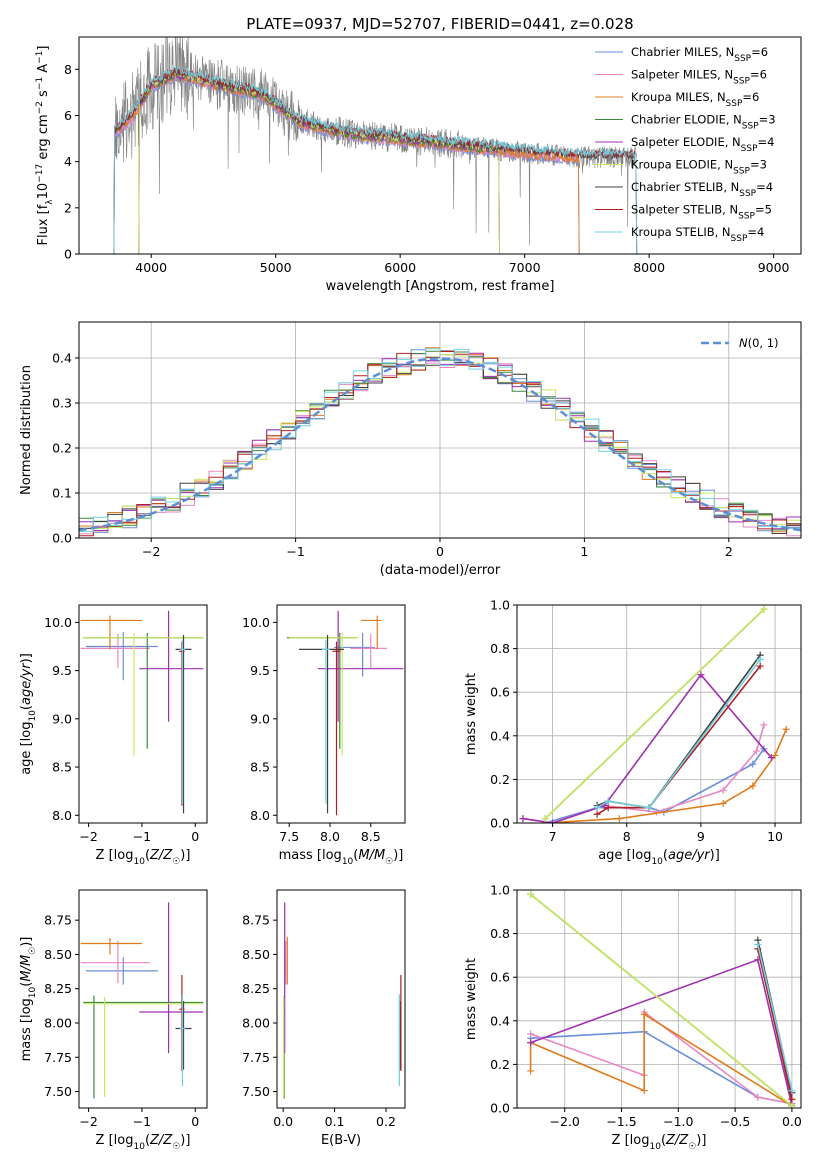 Image resolution: width=819 pixels, height=1170 pixels. I want to click on x-tick-label: 9000, so click(774, 267).